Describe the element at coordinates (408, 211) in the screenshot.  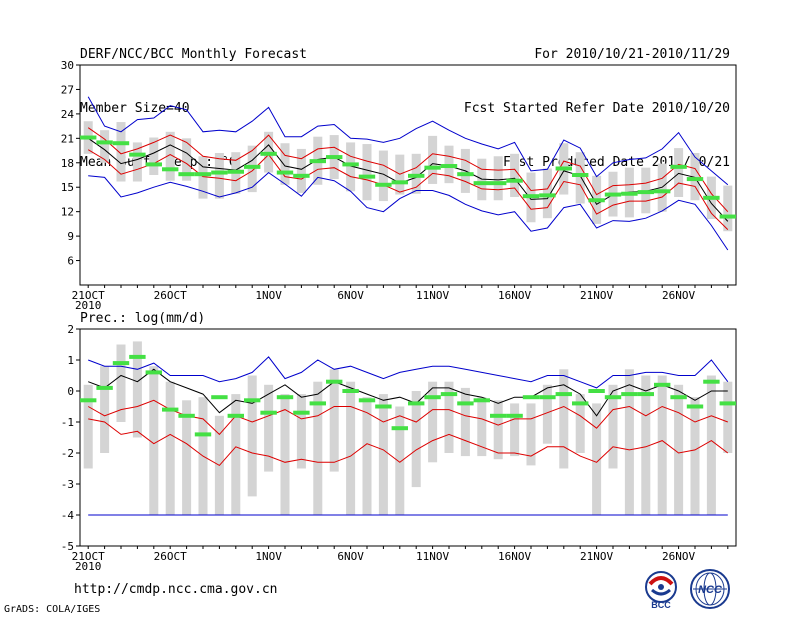
I see `temp-min-line` at that location.